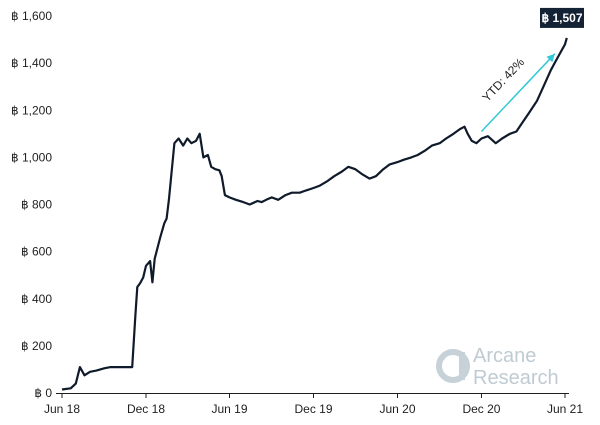 This screenshot has height=425, width=600. I want to click on x-tick-label: Jun 20, so click(397, 409).